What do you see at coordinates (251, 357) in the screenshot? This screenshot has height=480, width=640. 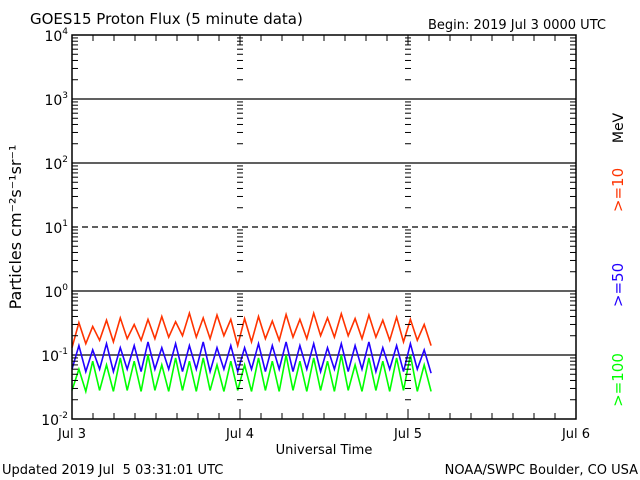 I see `series-line-ge50` at bounding box center [251, 357].